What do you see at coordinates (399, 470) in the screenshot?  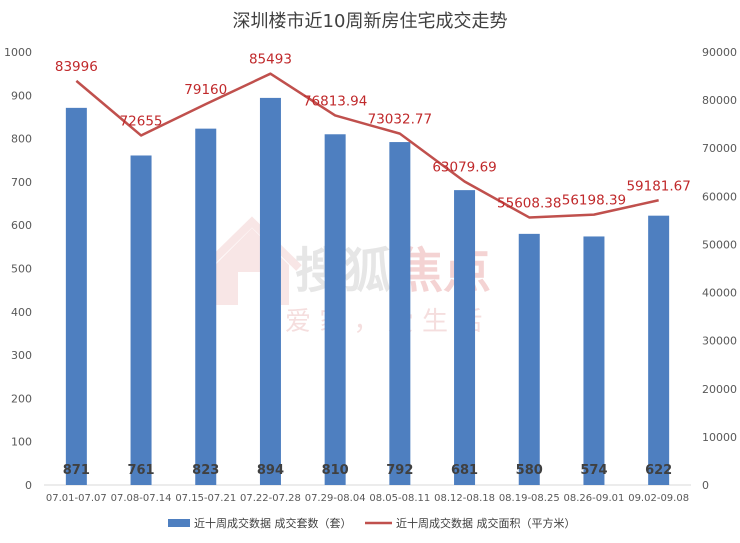 I see `bar-value-label: 792` at bounding box center [399, 470].